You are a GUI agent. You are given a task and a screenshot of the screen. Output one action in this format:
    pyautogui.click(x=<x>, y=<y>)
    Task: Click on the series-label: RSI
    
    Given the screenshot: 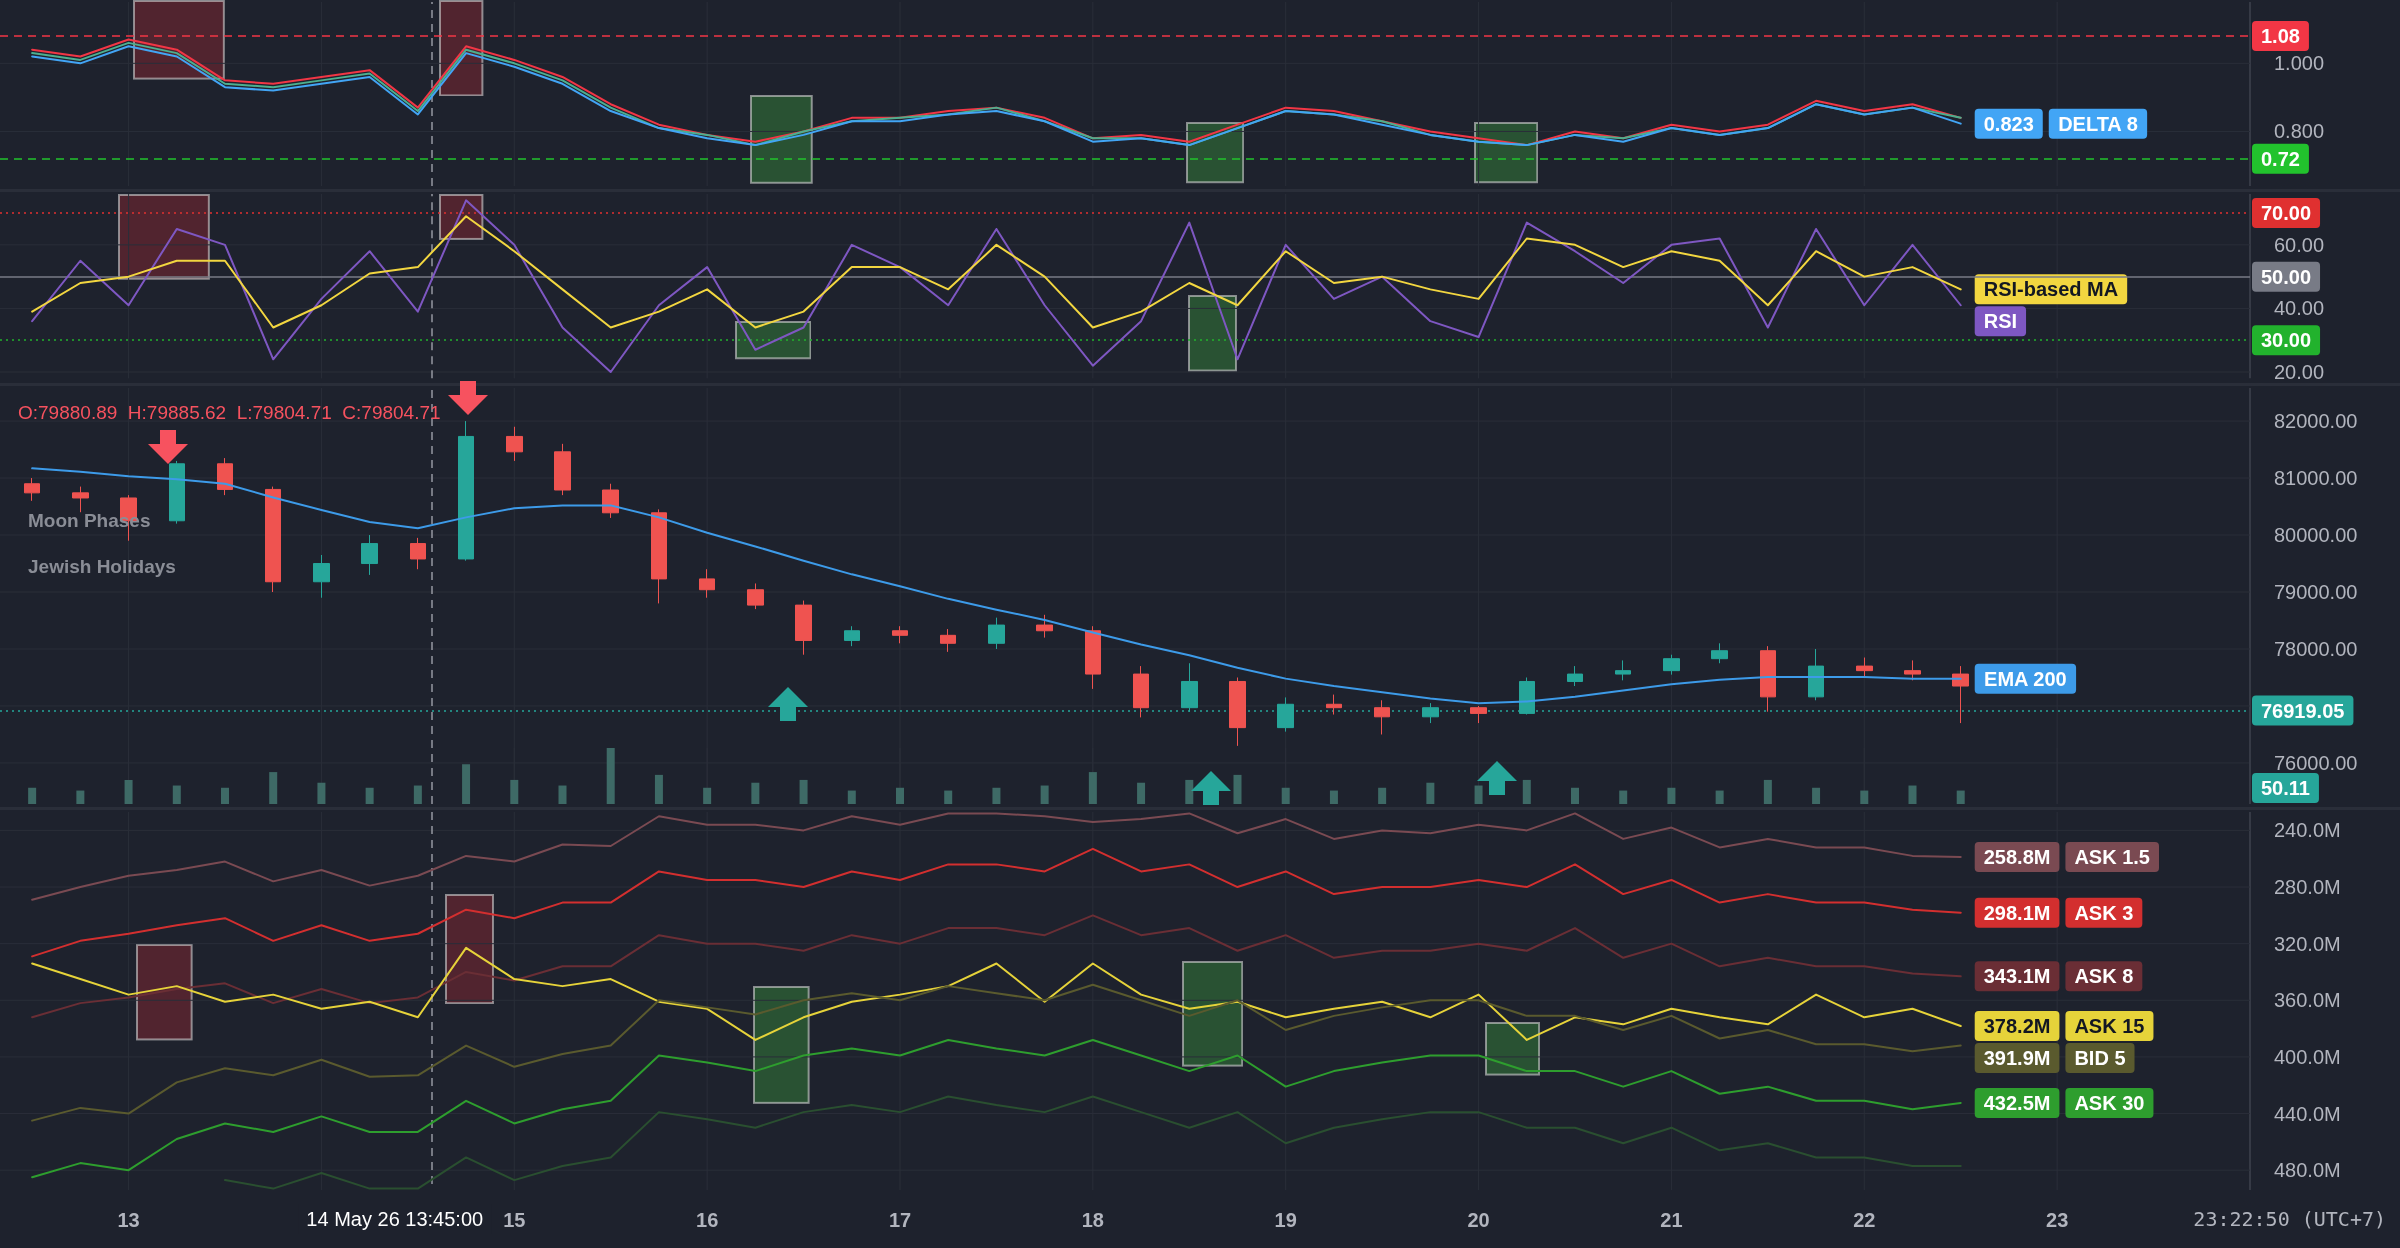 What is the action you would take?
    pyautogui.click(x=2000, y=321)
    